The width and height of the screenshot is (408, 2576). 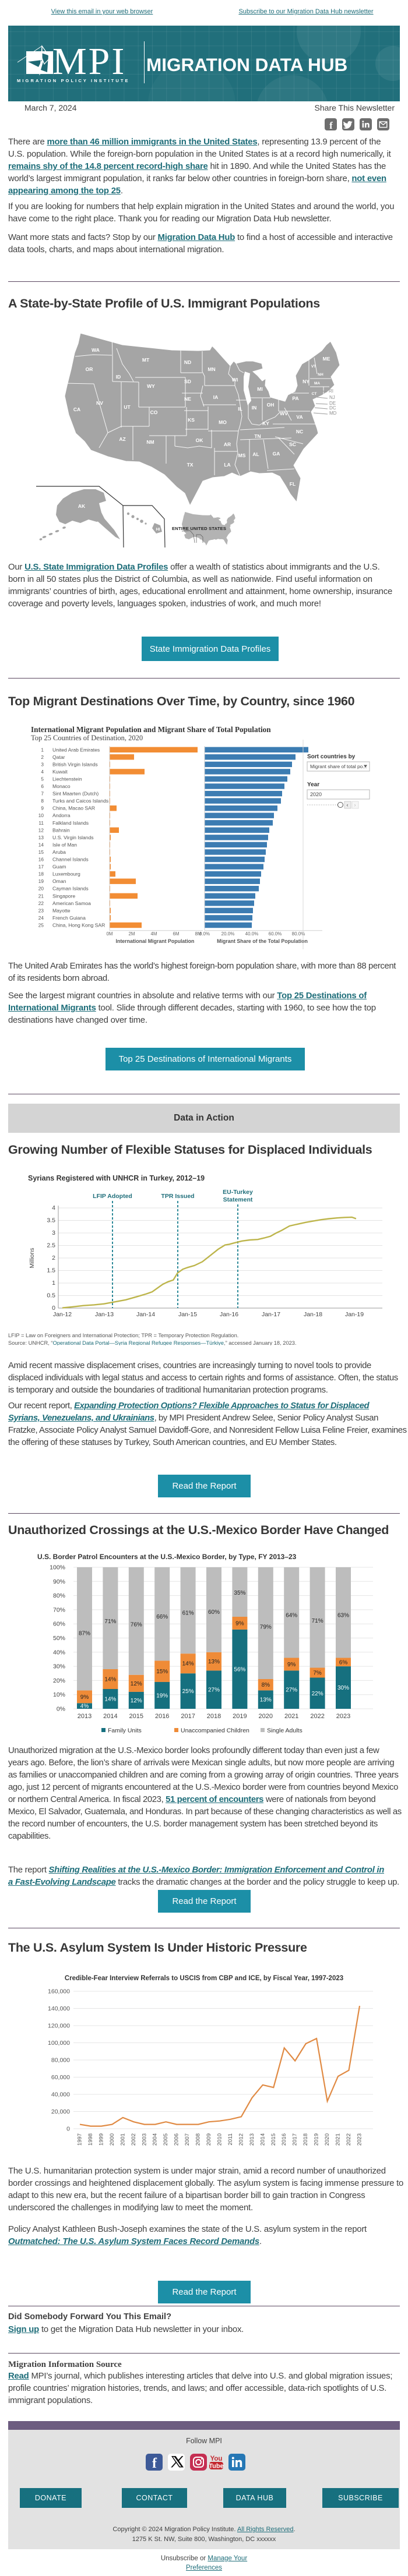 I want to click on svg-text: 14%, so click(x=110, y=1680).